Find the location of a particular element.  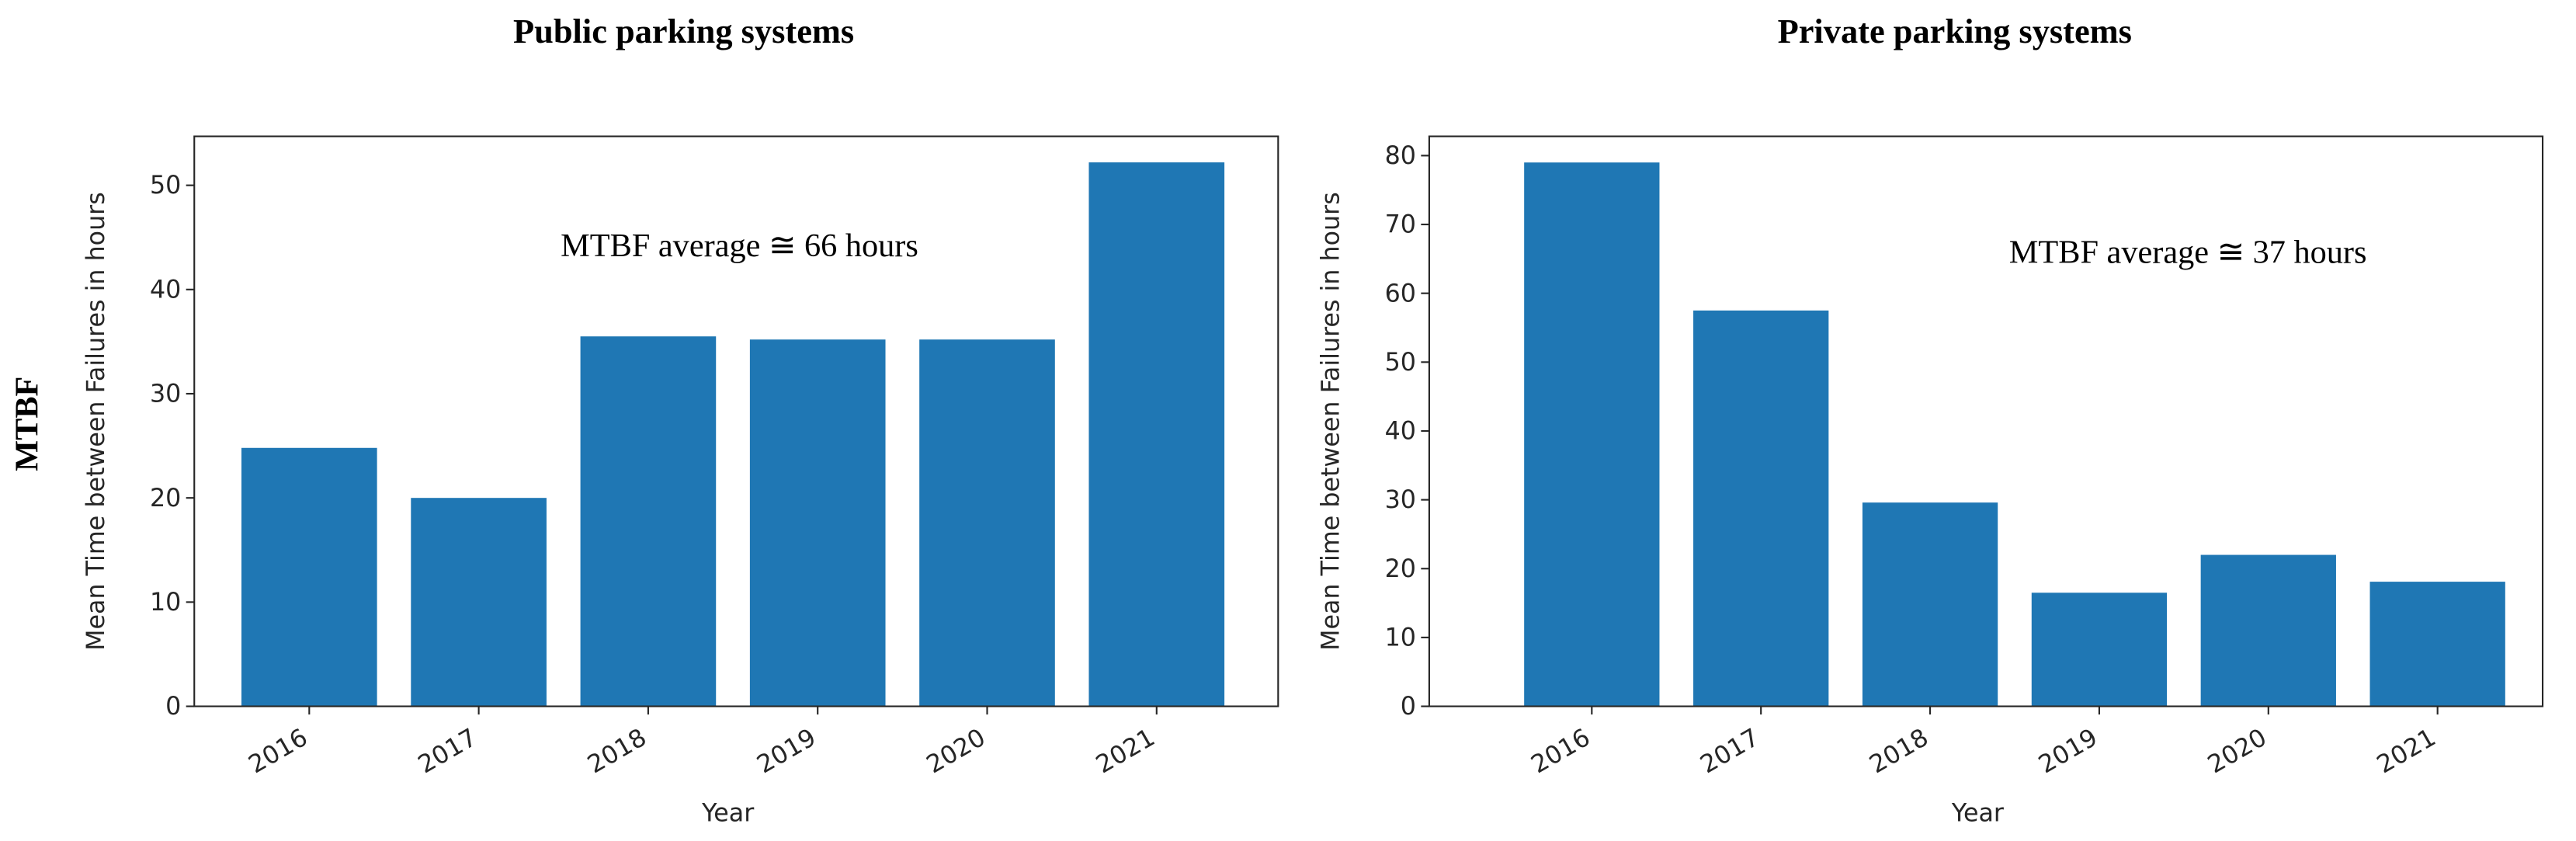

annotation: MTBF average ≅ 37 hours is located at coordinates (2188, 252).